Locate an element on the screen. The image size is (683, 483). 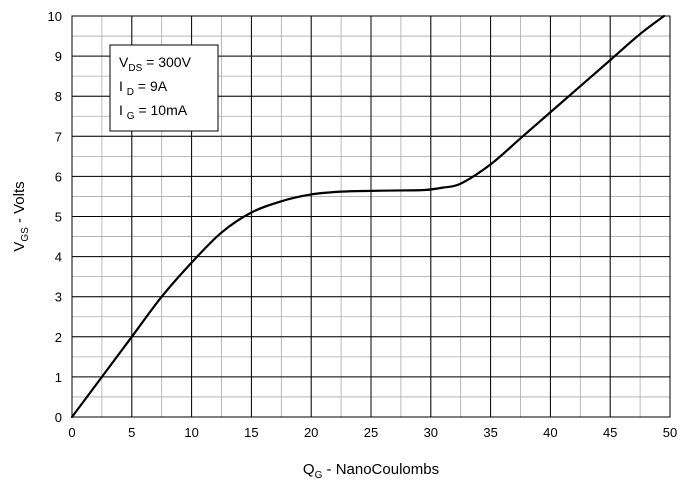
annotation-box is located at coordinates (164, 88).